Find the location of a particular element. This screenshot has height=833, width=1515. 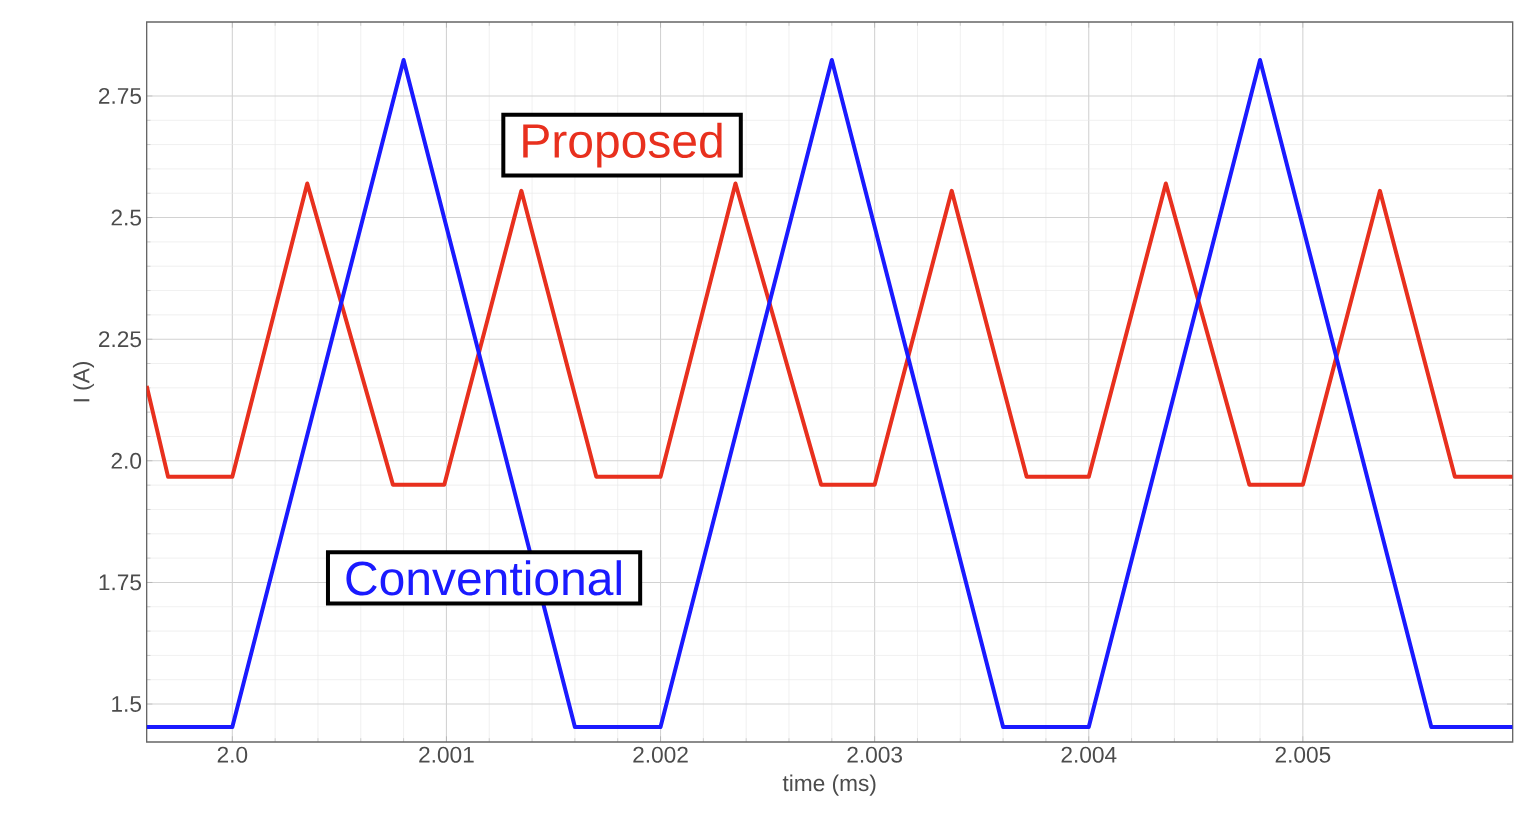

y-axis-title: I (A) is located at coordinates (83, 382).